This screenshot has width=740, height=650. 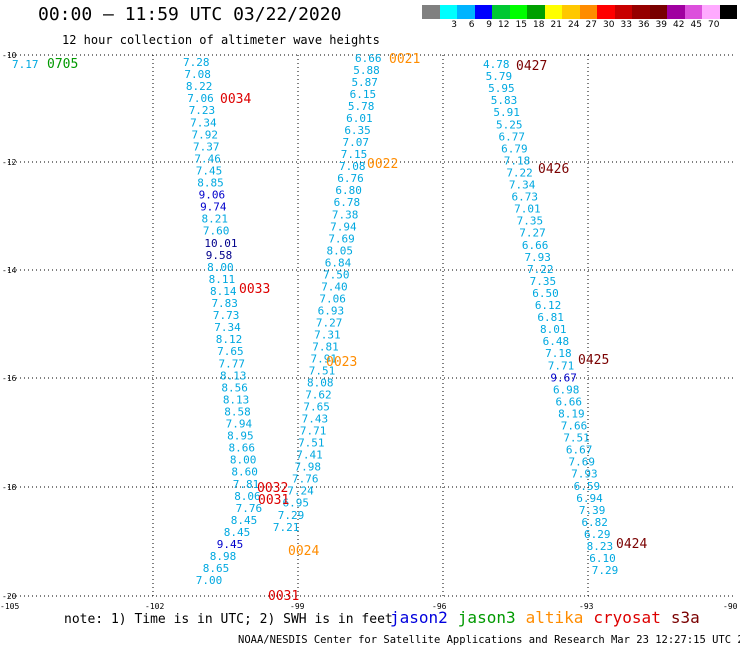 What do you see at coordinates (471, 25) in the screenshot?
I see `legend-label: 6` at bounding box center [471, 25].